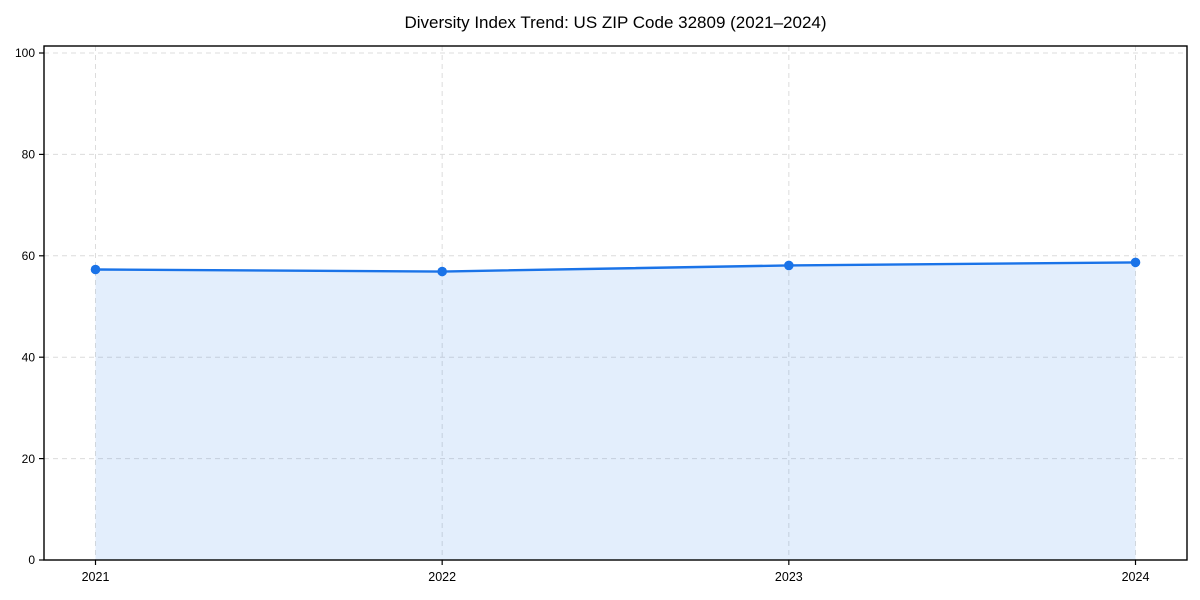 The image size is (1200, 600). What do you see at coordinates (615, 267) in the screenshot?
I see `trend-line` at bounding box center [615, 267].